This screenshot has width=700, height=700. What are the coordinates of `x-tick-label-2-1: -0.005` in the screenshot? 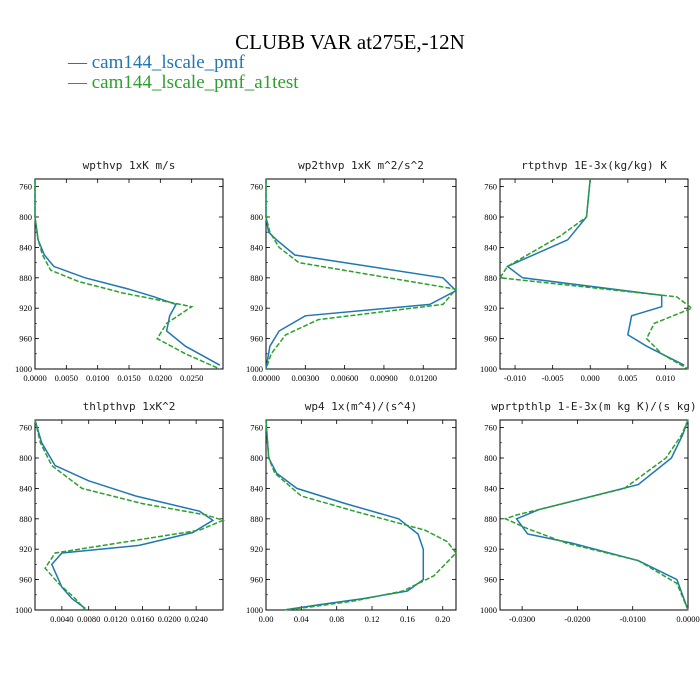 It's located at (553, 378).